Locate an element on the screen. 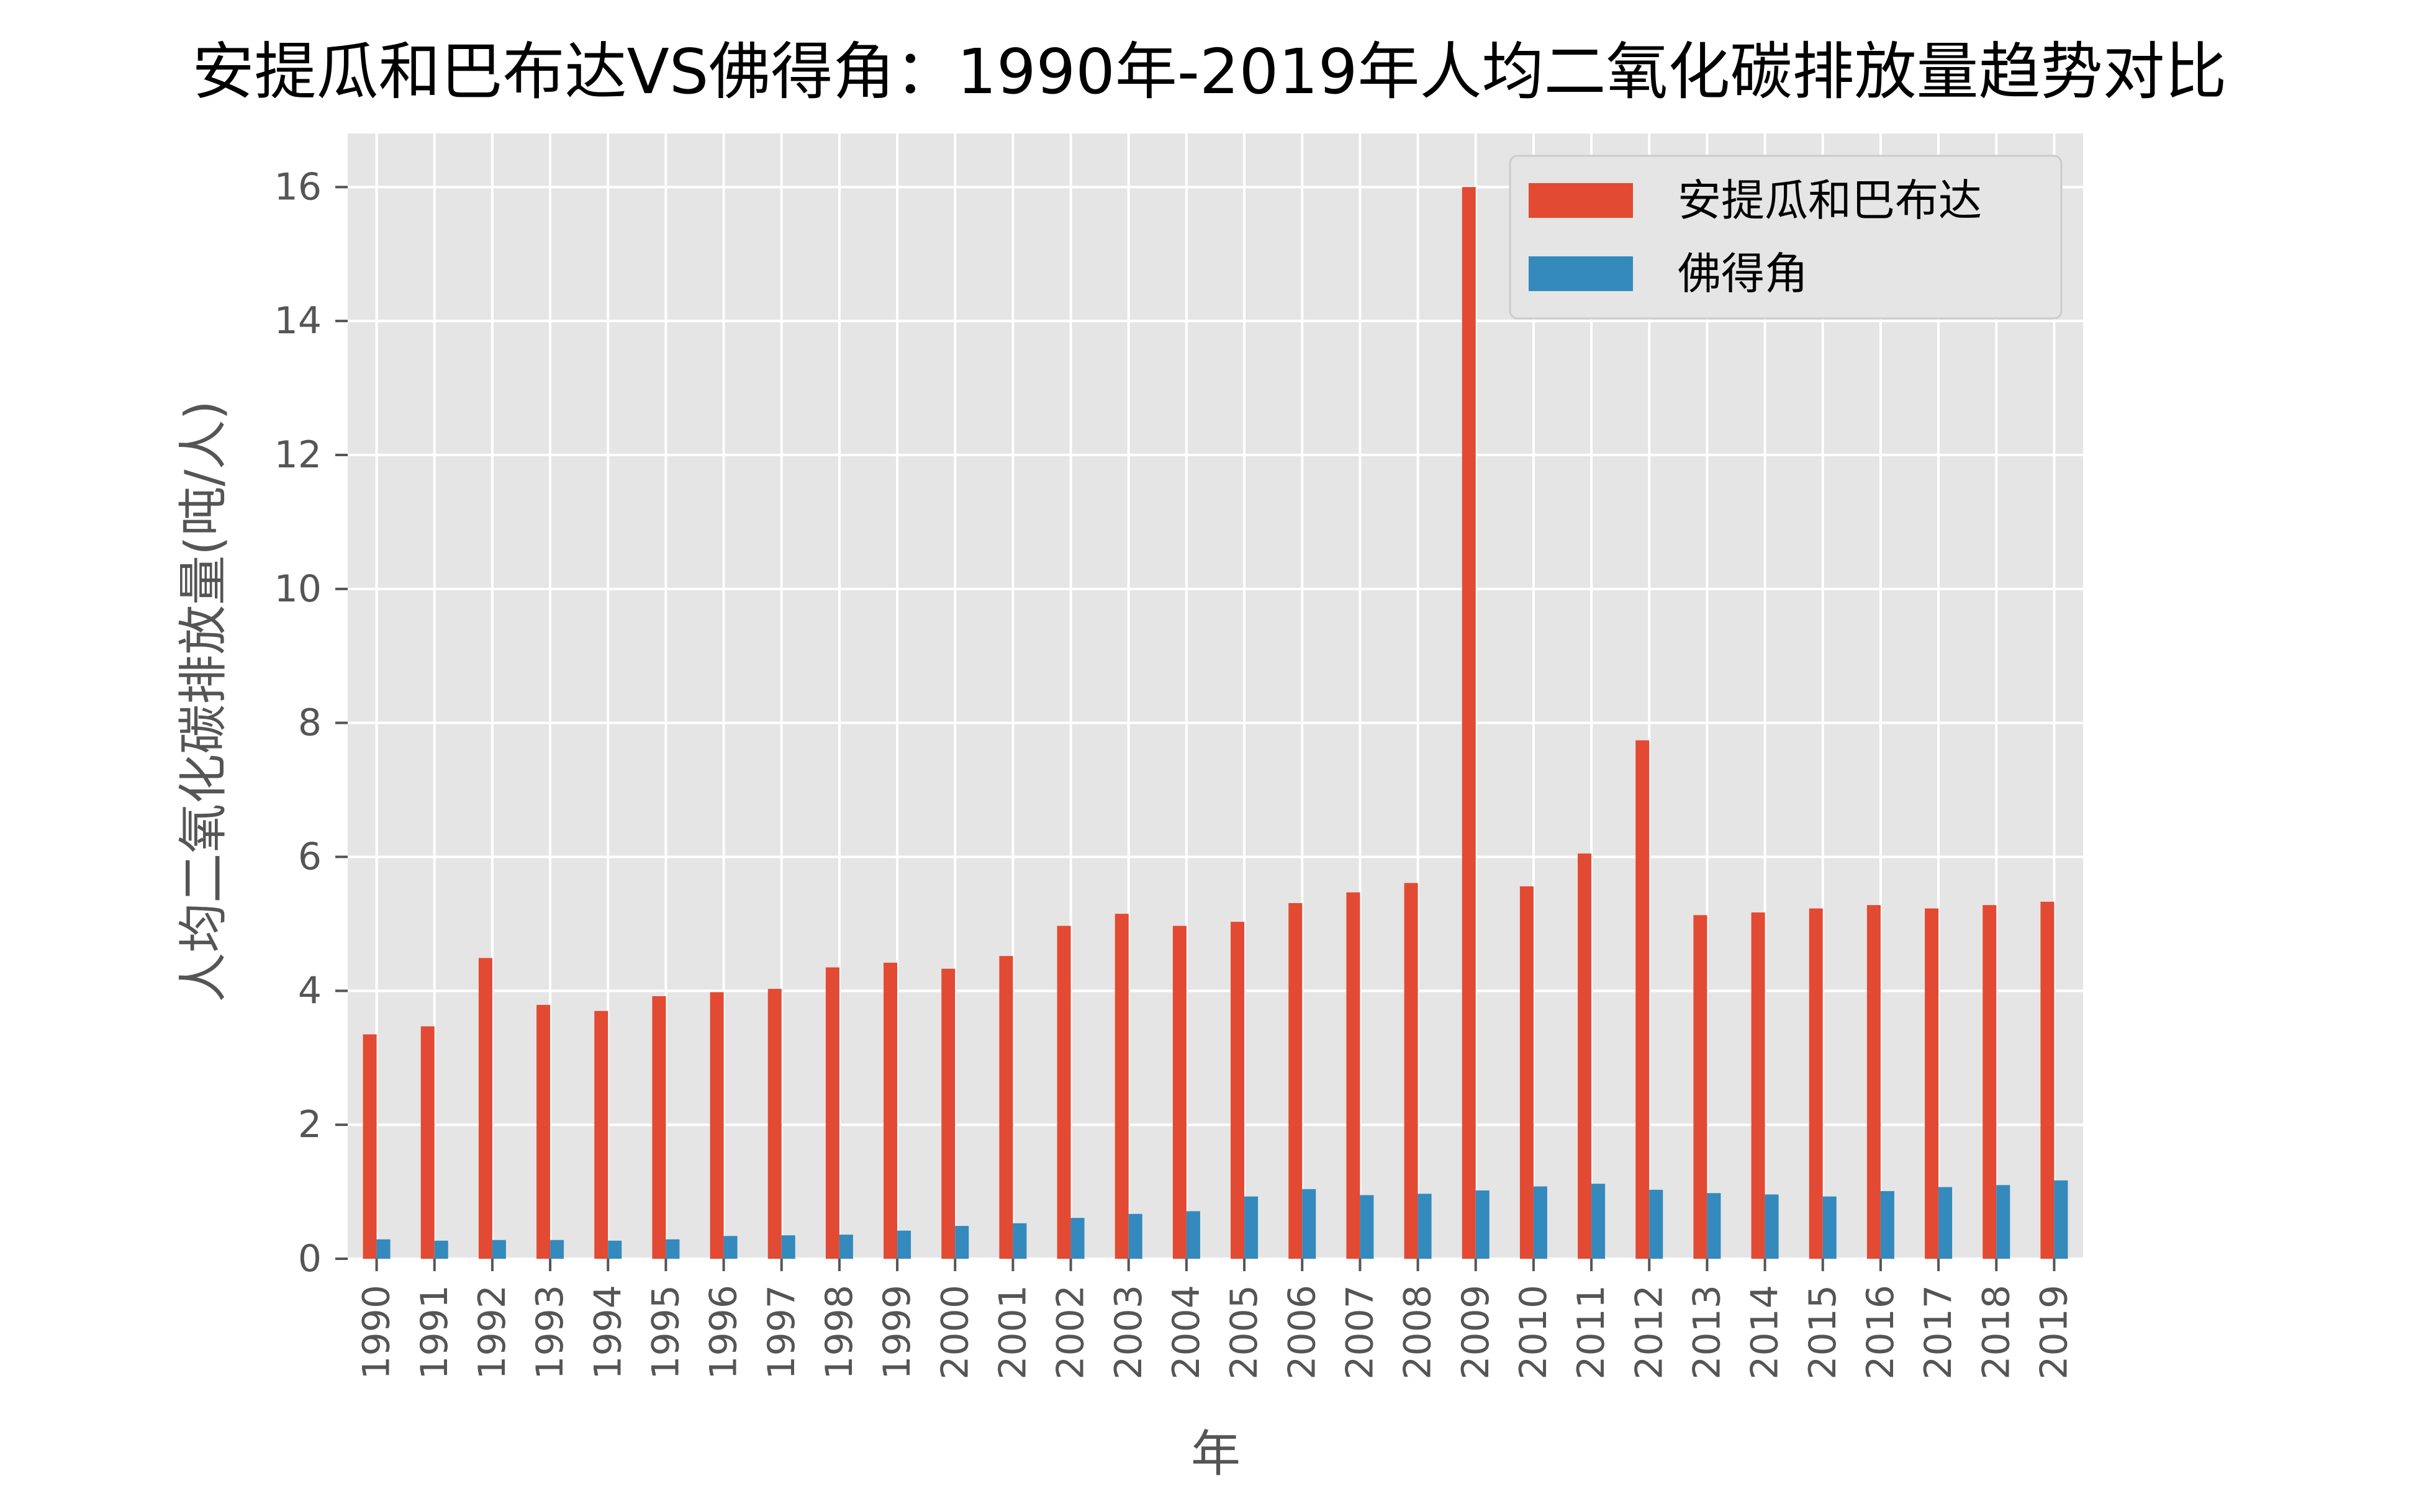 The height and width of the screenshot is (1512, 2419). y-tick-label: 16 is located at coordinates (298, 187).